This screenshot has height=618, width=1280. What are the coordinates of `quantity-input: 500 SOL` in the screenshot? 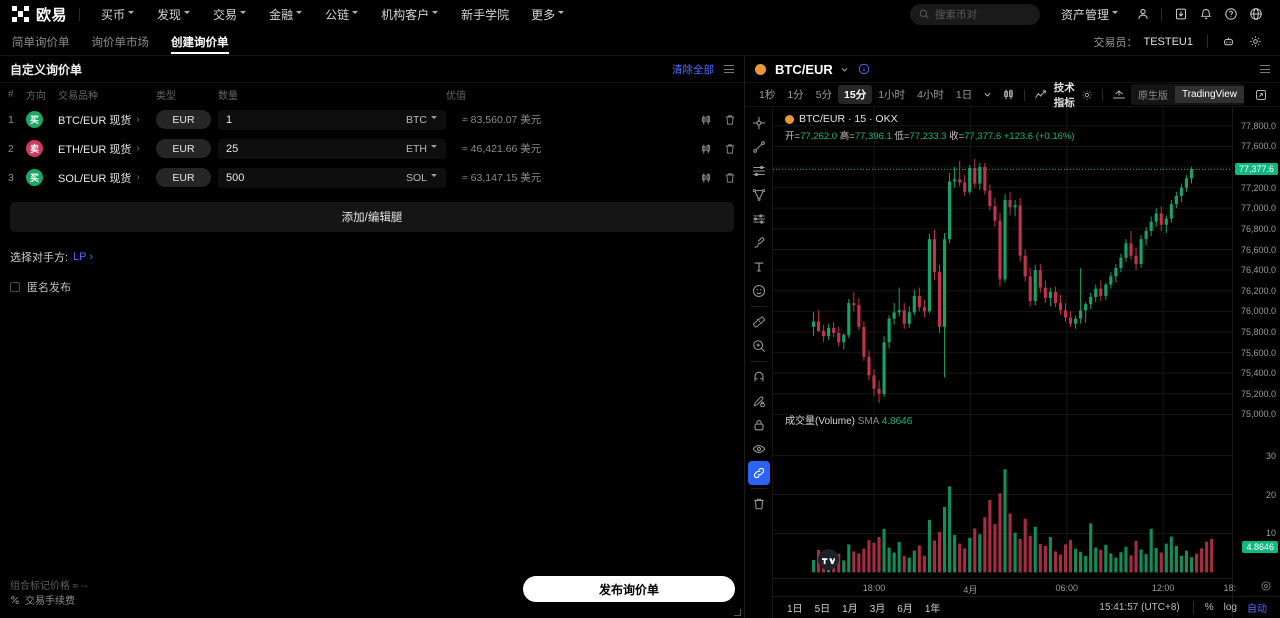 It's located at (332, 177).